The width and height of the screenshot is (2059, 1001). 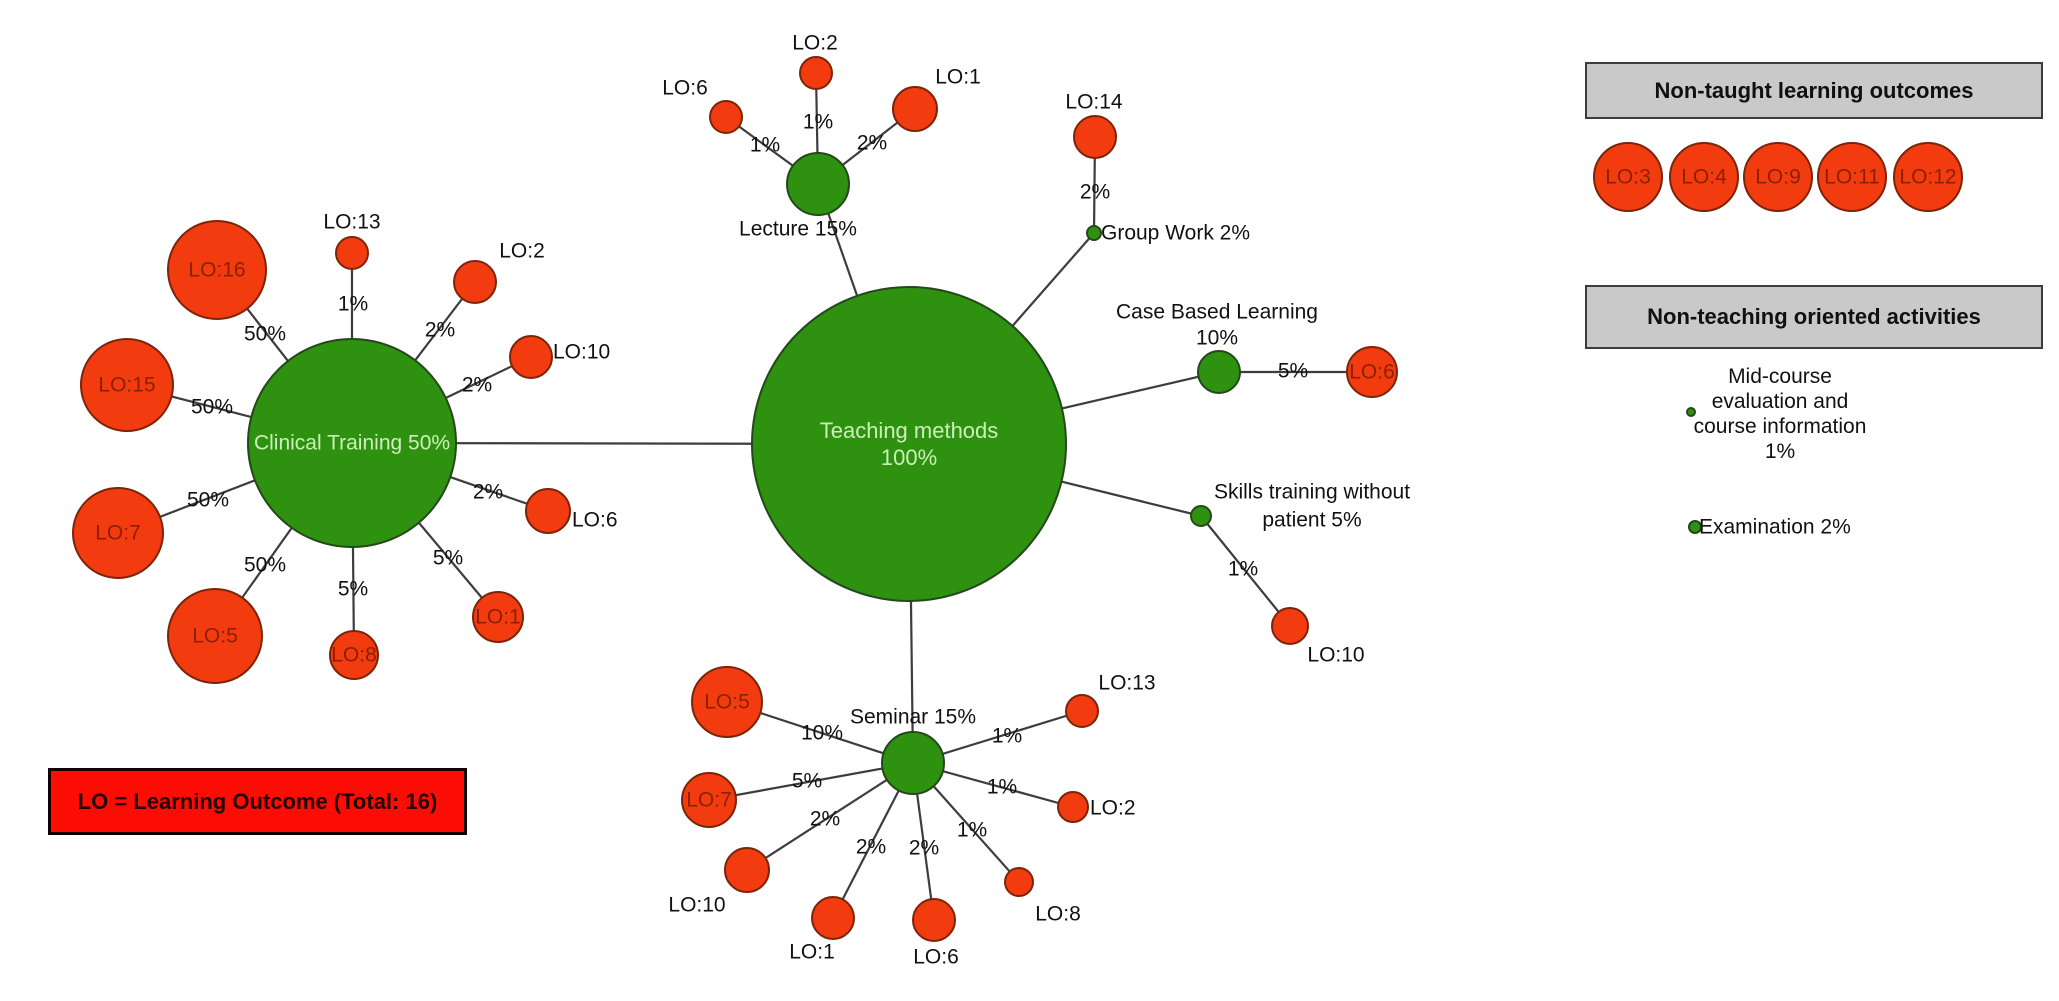 What do you see at coordinates (1852, 177) in the screenshot?
I see `node-nontaught-lo11` at bounding box center [1852, 177].